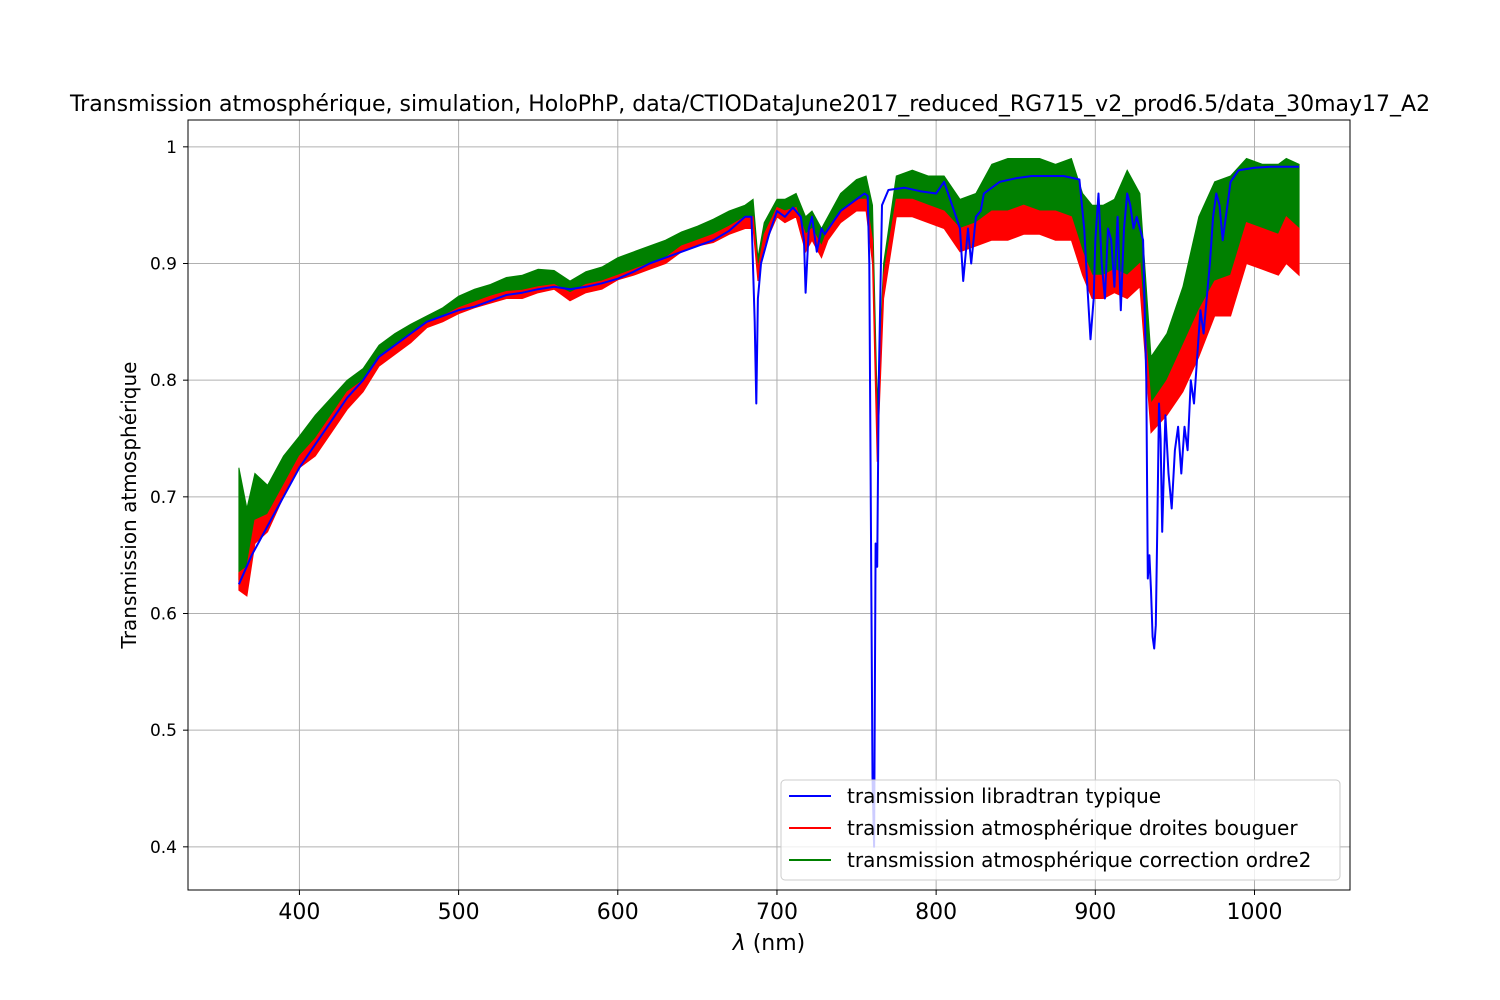 Image resolution: width=1500 pixels, height=1000 pixels. I want to click on y-tick-label: 0.6, so click(163, 615).